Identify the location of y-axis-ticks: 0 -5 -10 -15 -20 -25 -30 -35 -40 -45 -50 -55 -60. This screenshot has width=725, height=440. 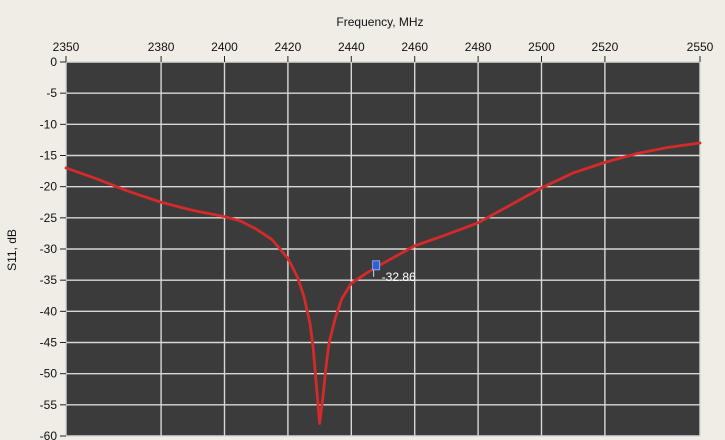
(53, 247).